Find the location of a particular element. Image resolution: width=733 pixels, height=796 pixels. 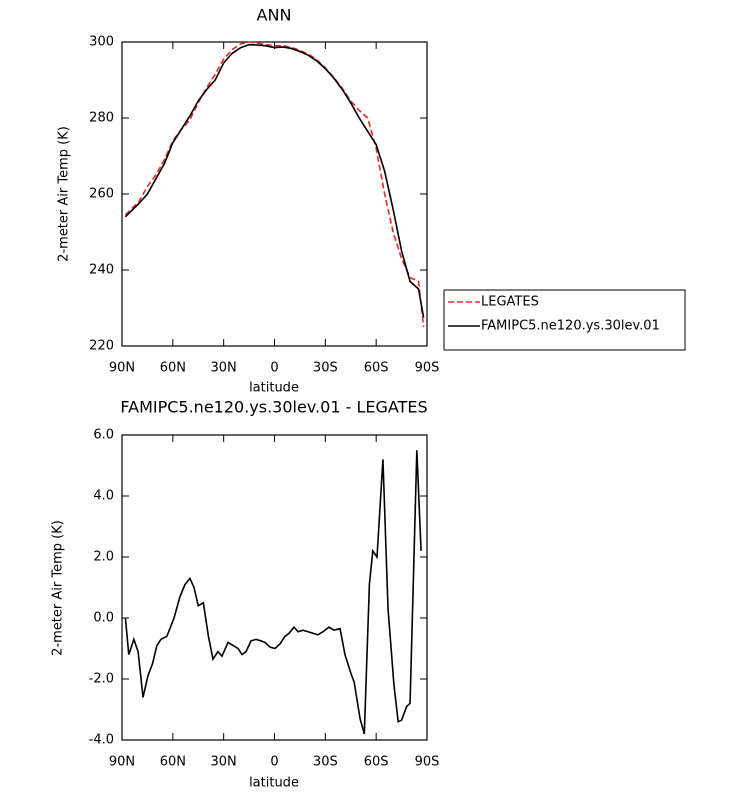

y-tick-label: 220 is located at coordinates (101, 346).